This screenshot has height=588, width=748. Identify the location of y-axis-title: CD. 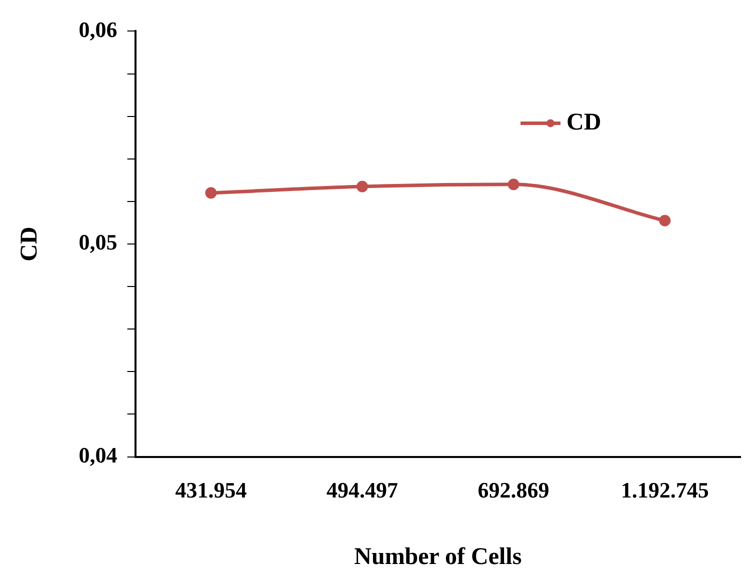
(29, 244).